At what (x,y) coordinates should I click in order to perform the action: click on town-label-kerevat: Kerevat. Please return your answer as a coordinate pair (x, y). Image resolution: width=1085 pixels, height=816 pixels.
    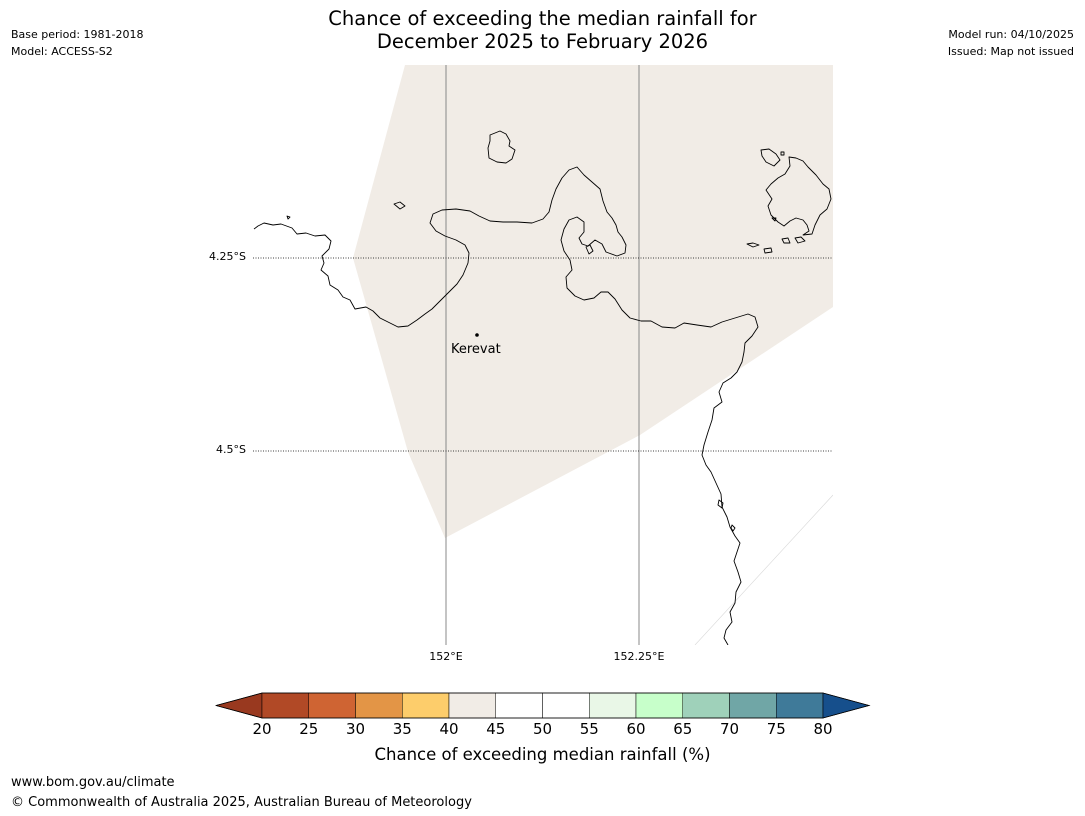
    Looking at the image, I should click on (476, 349).